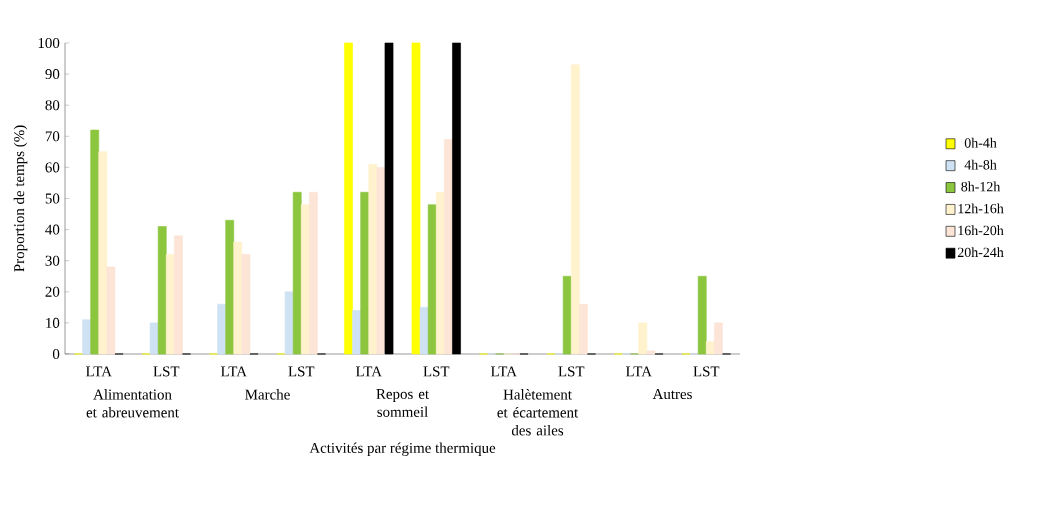 The width and height of the screenshot is (1056, 522). Describe the element at coordinates (52, 260) in the screenshot. I see `y-tick-label: 30` at that location.